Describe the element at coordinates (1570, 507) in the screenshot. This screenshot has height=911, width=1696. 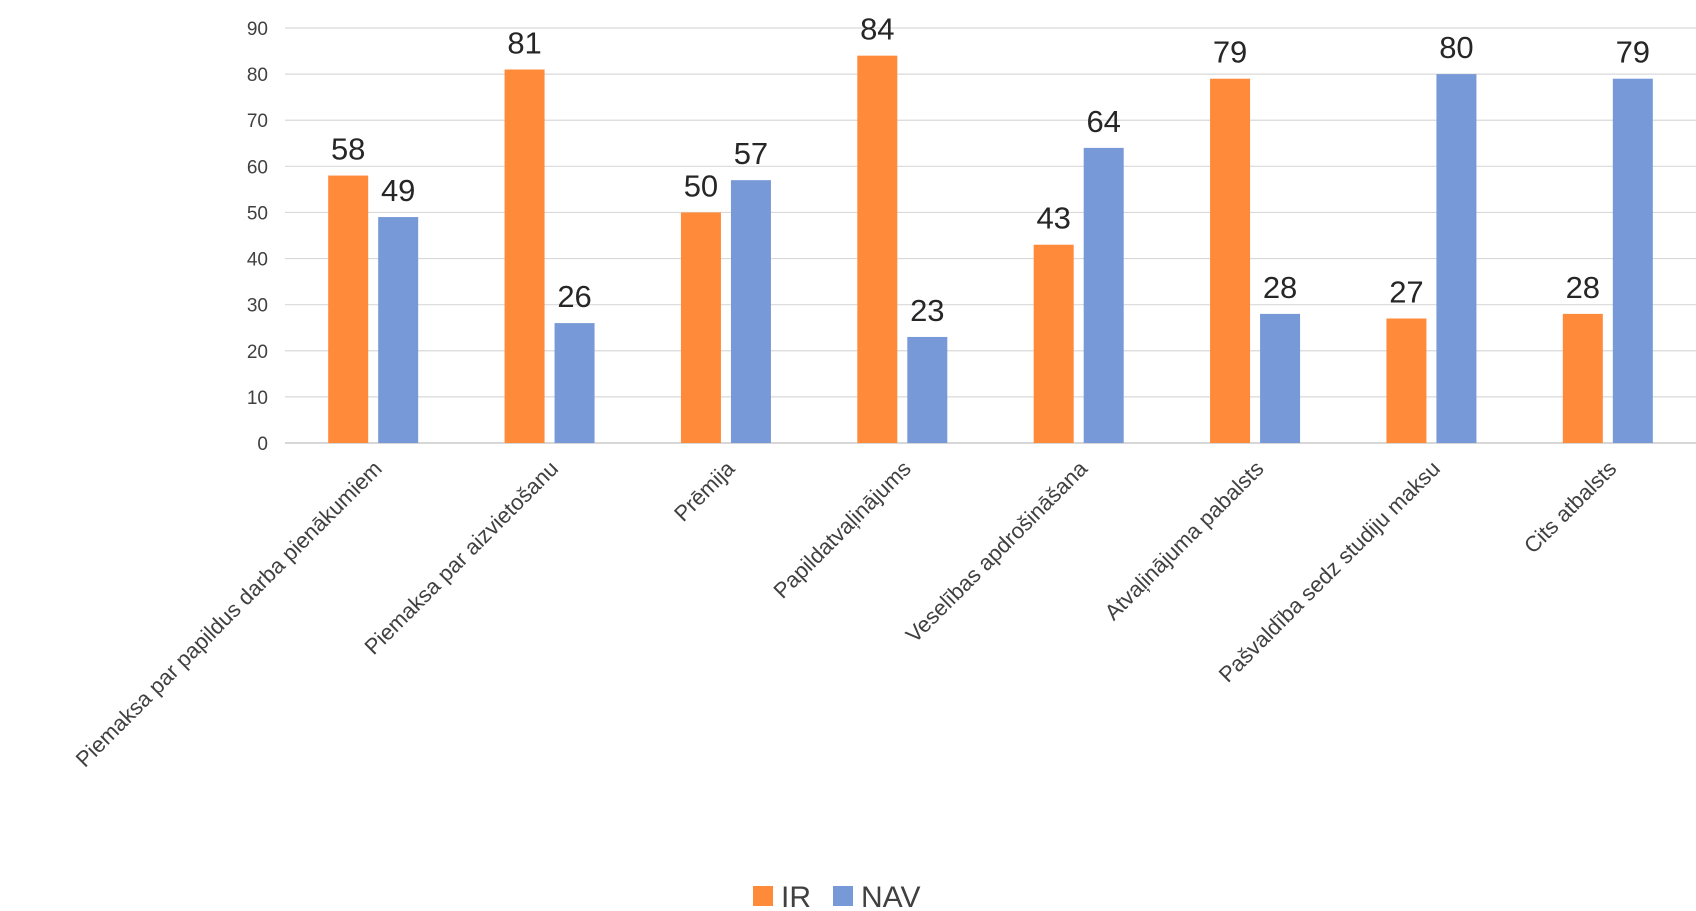
I see `category-label: Cits atbalsts` at that location.